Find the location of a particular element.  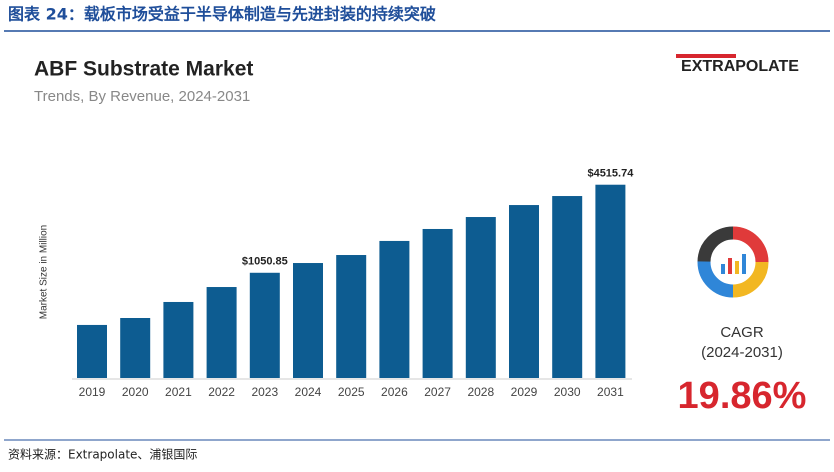

x-tick-label: 2023 is located at coordinates (264, 392).